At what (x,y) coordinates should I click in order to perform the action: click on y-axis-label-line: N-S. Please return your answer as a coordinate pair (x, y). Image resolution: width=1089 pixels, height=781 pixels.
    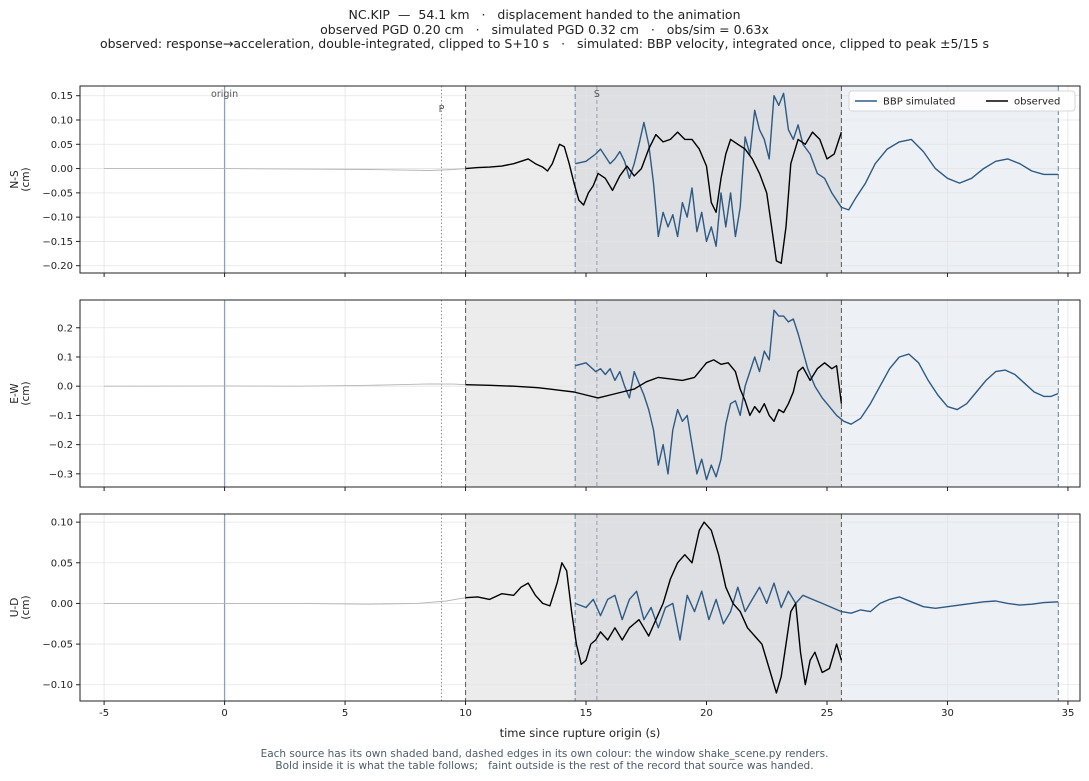
    Looking at the image, I should click on (15, 179).